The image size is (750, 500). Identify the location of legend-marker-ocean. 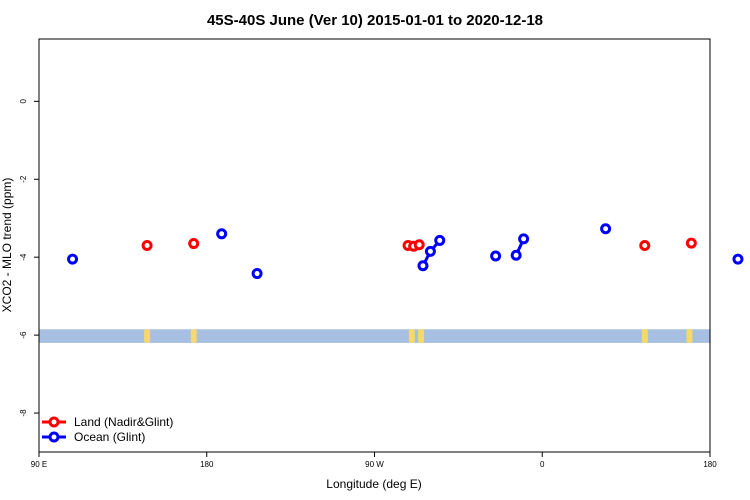
(54, 437).